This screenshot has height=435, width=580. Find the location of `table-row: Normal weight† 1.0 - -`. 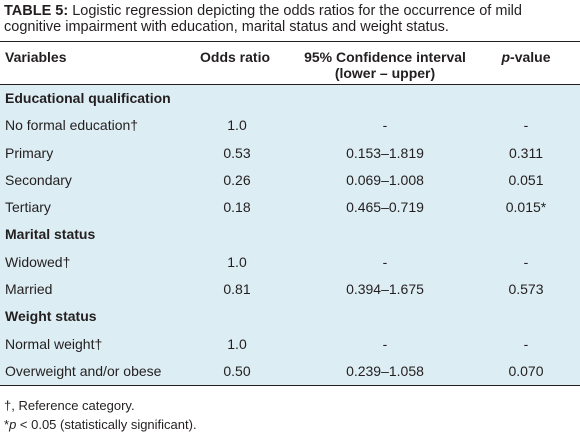

table-row: Normal weight† 1.0 - - is located at coordinates (290, 344).